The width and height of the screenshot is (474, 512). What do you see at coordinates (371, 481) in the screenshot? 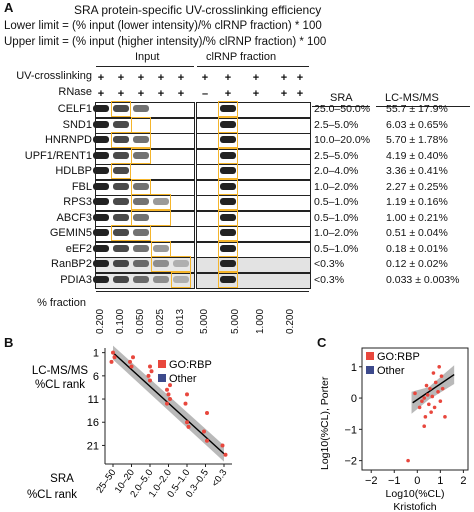
I see `x-tick-label: −2` at bounding box center [371, 481].